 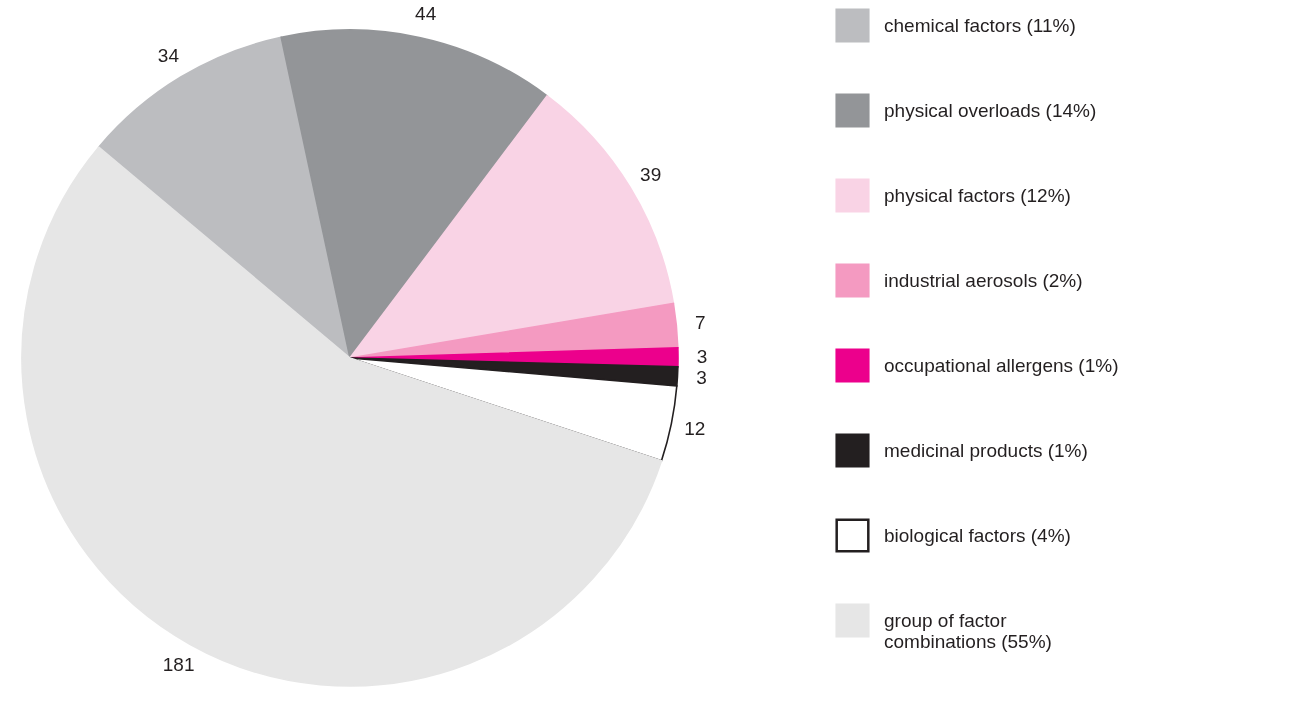 I want to click on legend-label: industrial aerosols (2%), so click(x=983, y=280).